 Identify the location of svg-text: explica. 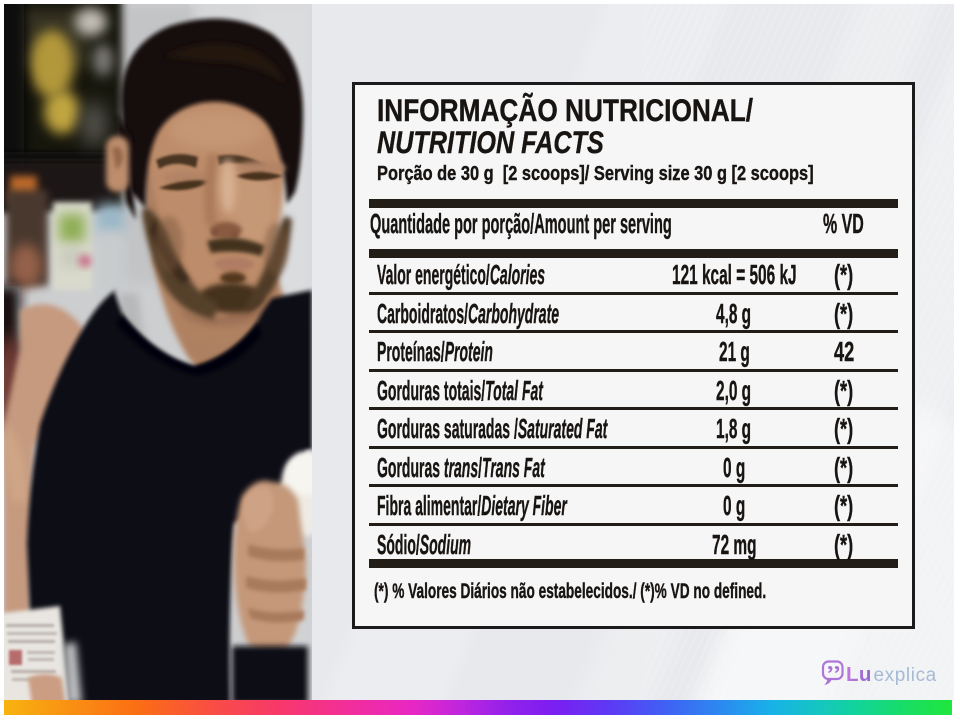
(905, 675).